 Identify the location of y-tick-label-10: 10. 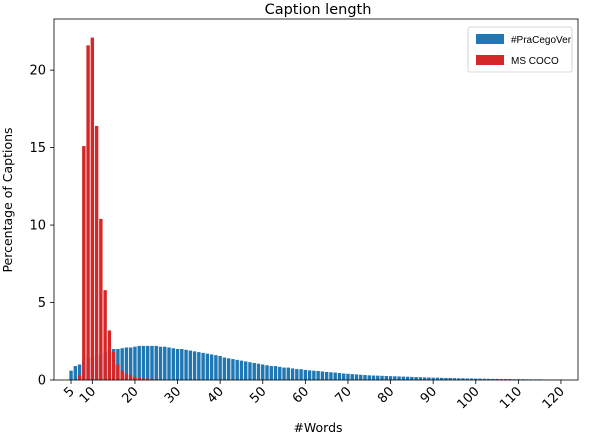
(37, 226).